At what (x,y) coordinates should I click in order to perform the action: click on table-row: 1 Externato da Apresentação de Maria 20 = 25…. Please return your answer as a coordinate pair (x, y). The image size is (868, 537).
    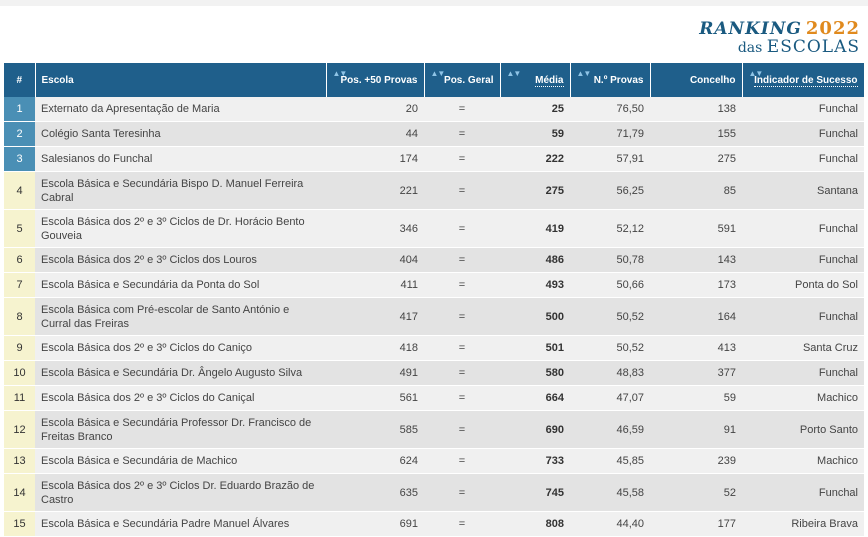
    Looking at the image, I should click on (434, 109).